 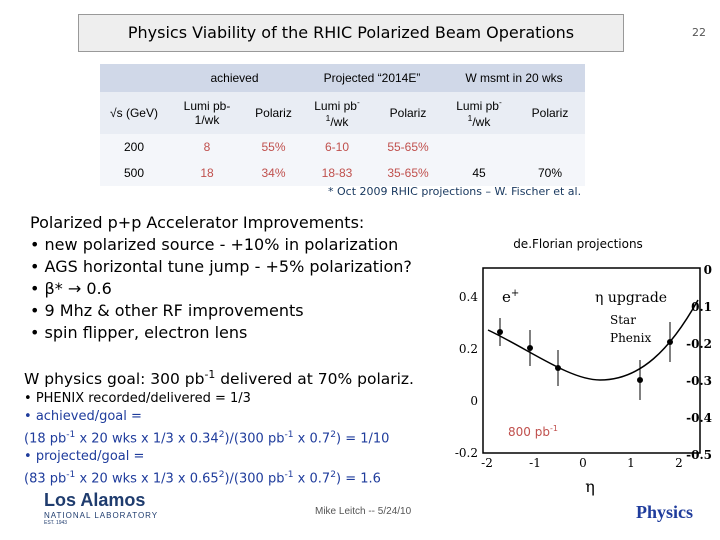 I want to click on points, so click(x=585, y=359).